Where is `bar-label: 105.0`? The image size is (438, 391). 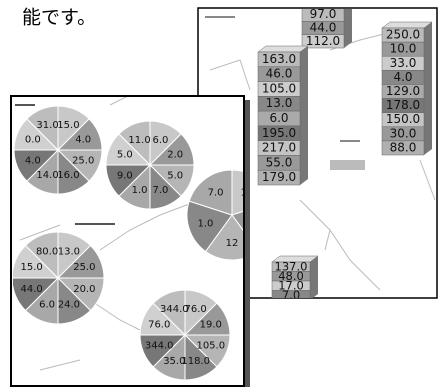 bar-label: 105.0 is located at coordinates (279, 88).